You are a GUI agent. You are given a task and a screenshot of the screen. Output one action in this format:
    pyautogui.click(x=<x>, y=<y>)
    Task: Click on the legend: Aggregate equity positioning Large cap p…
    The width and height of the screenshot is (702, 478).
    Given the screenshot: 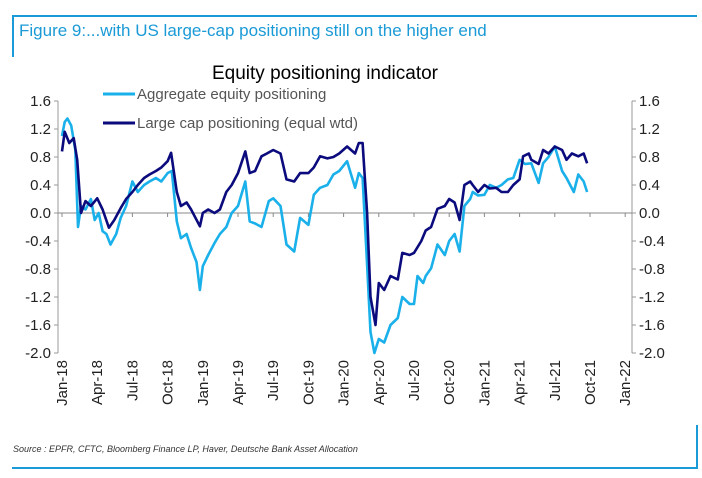 What is the action you would take?
    pyautogui.click(x=230, y=109)
    